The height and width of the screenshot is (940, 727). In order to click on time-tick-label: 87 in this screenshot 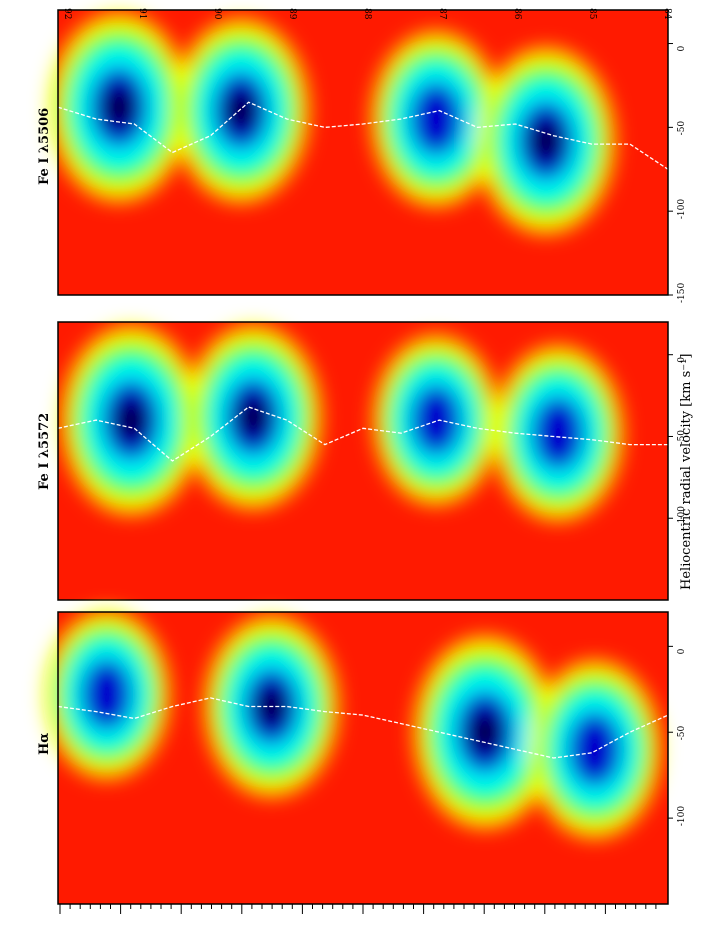, I will do `click(442, 14)`.